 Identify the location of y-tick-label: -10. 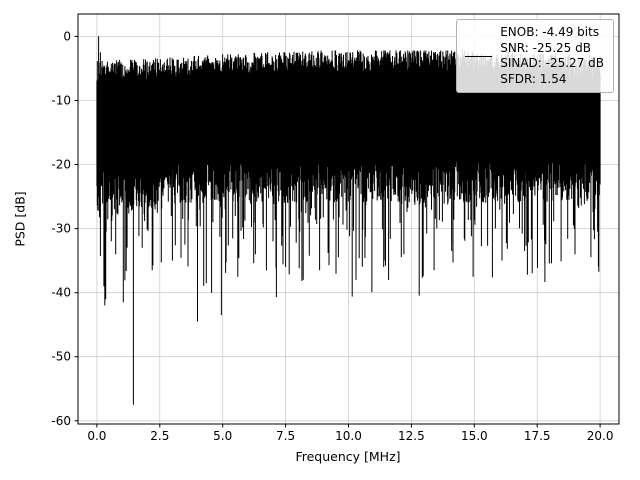
(61, 101).